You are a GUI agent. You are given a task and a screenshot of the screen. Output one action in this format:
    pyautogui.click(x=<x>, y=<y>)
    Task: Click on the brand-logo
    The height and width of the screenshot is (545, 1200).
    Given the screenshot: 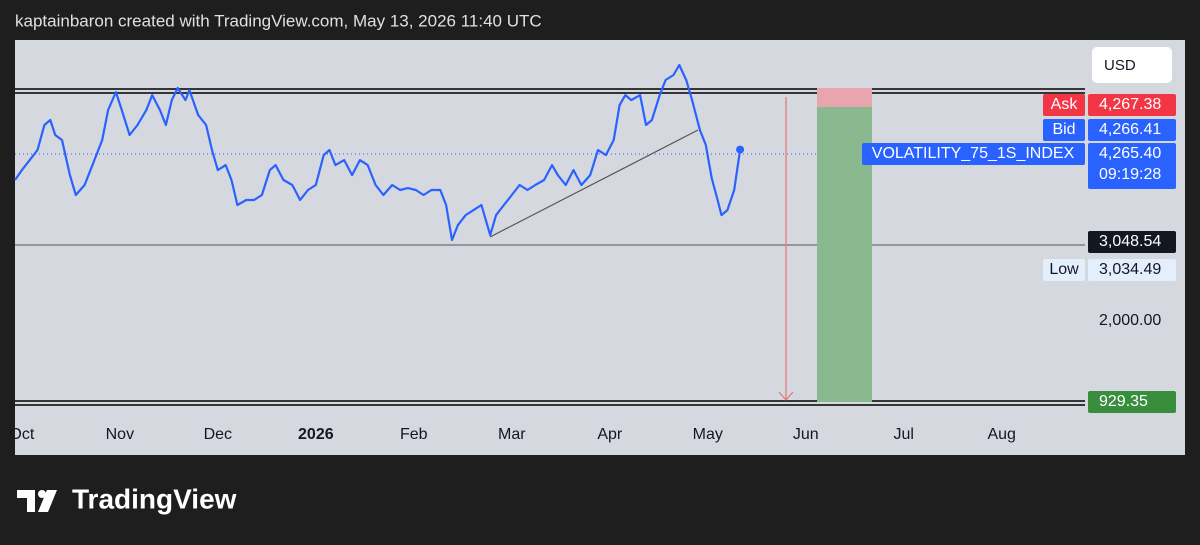 What is the action you would take?
    pyautogui.click(x=37, y=501)
    